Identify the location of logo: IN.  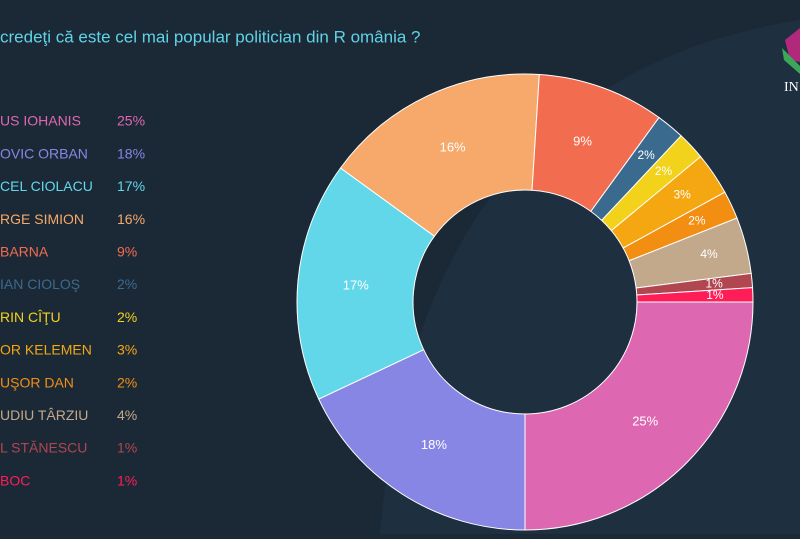
(791, 61).